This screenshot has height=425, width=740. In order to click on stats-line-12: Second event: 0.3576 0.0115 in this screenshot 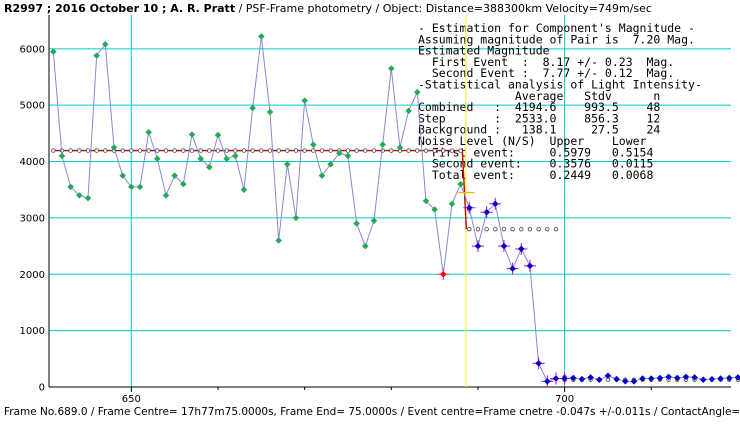, I will do `click(535, 164)`.